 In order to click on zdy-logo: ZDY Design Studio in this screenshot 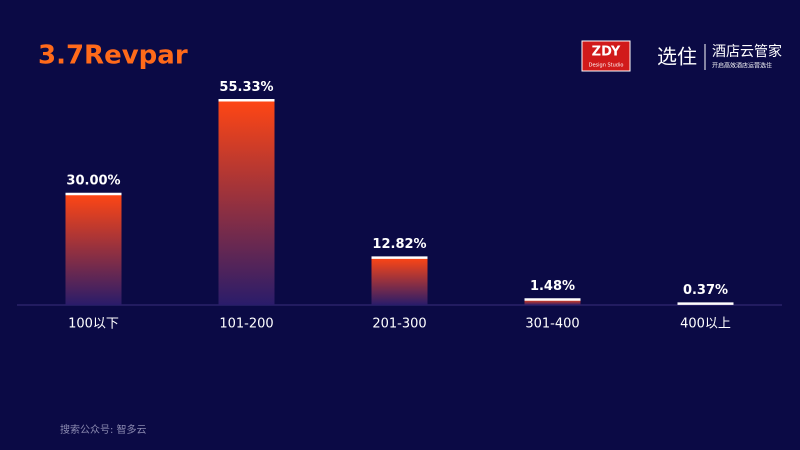, I will do `click(606, 56)`.